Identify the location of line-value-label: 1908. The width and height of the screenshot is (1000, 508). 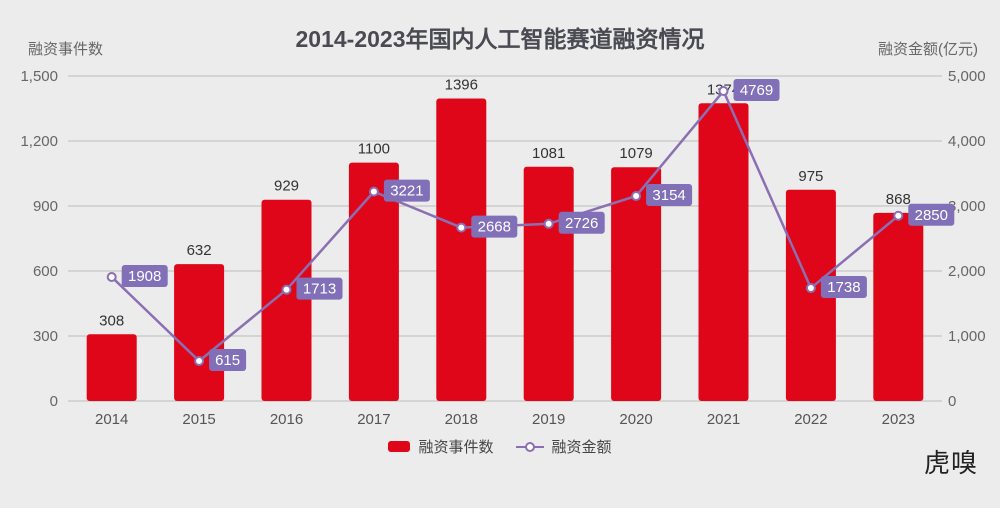
(144, 276).